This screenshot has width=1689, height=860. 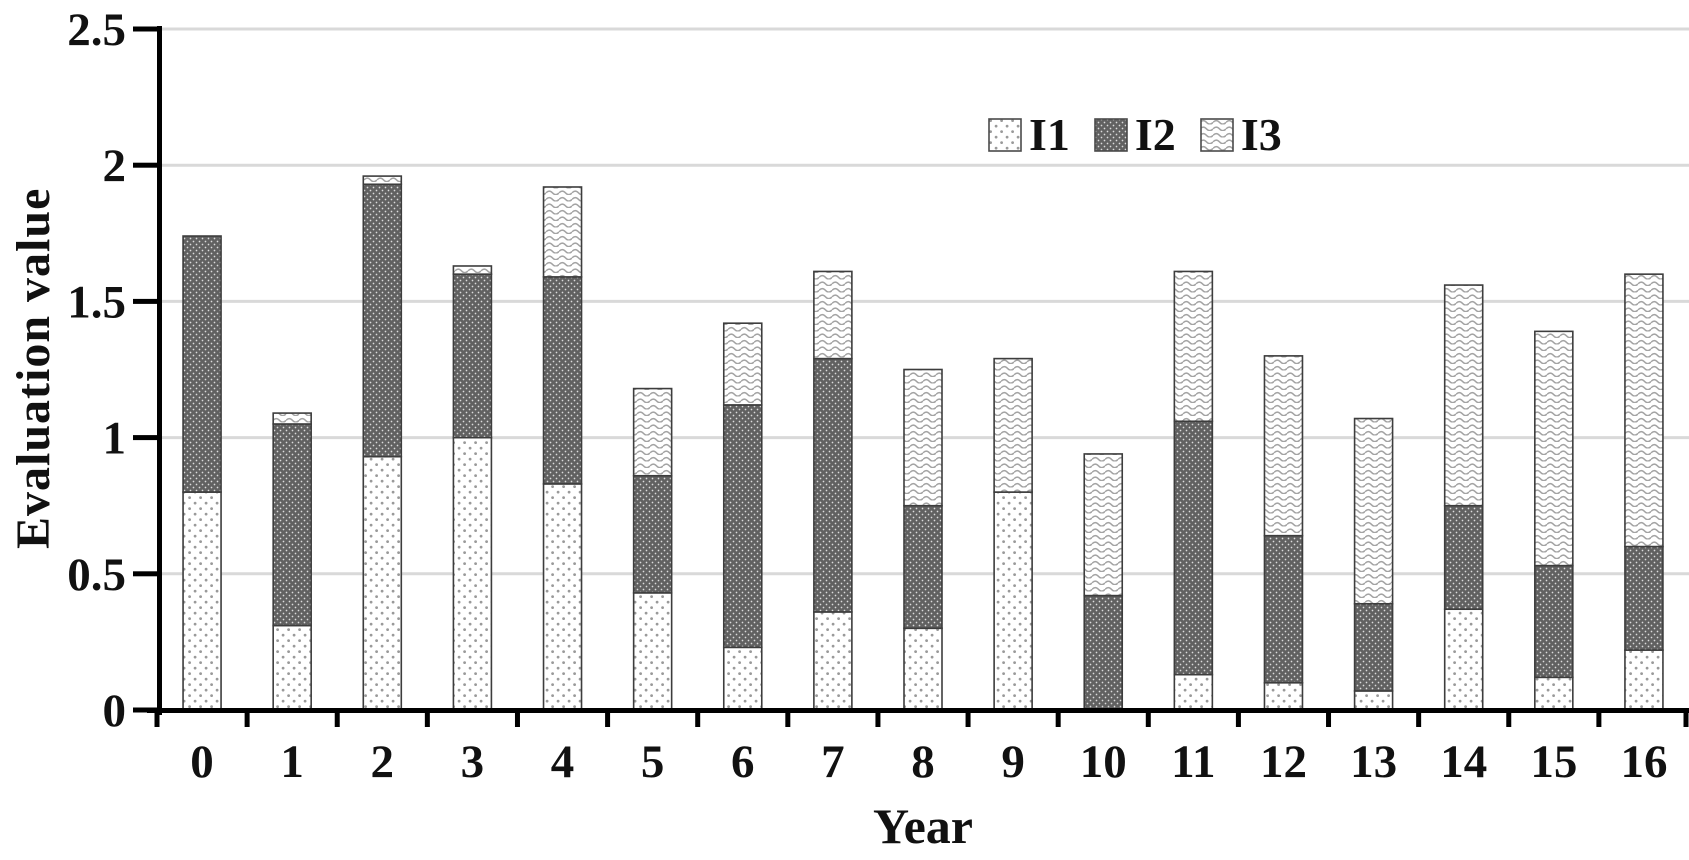 What do you see at coordinates (653, 762) in the screenshot?
I see `x-tick-label: 5` at bounding box center [653, 762].